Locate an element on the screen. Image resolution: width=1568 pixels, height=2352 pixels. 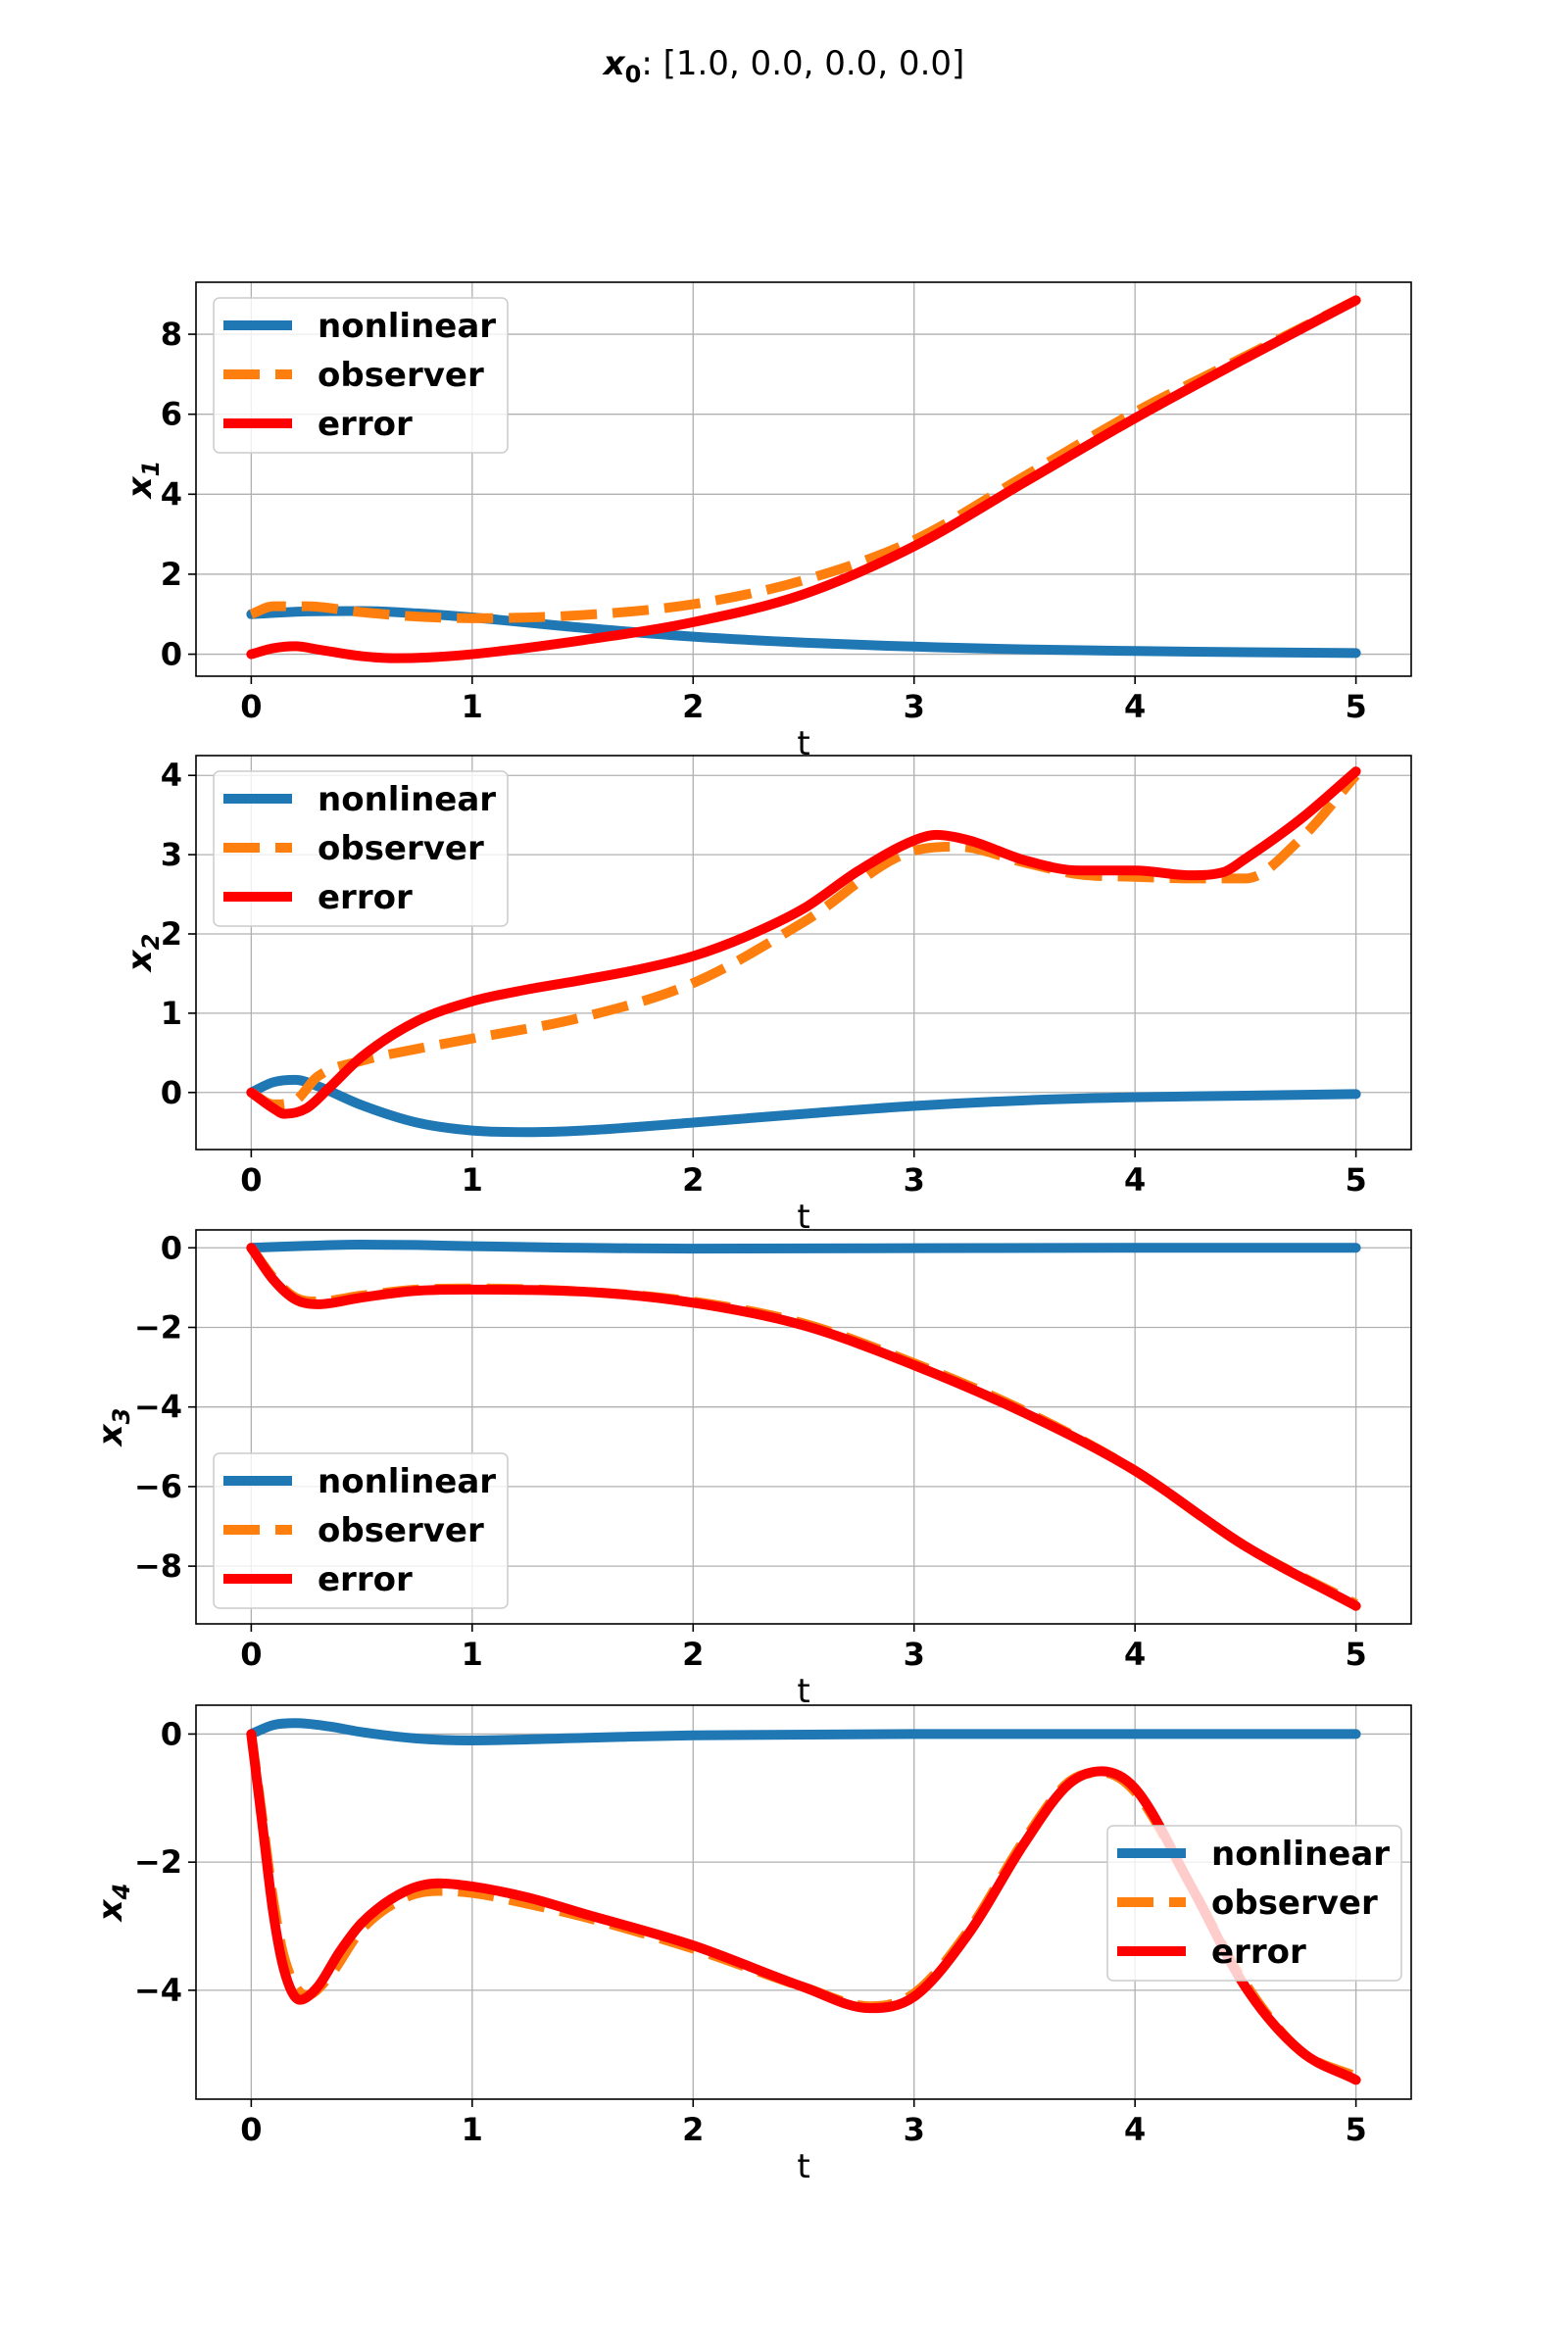
figure-title-symbol: x is located at coordinates (614, 63).